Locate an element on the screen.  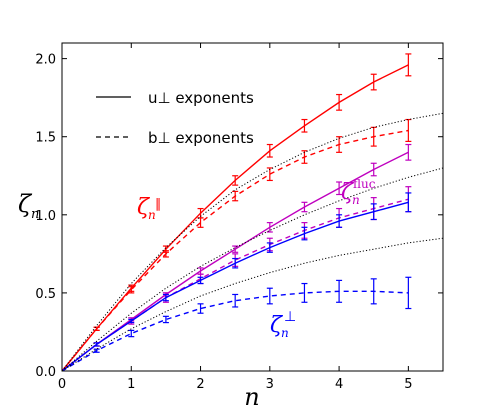
y-tick-label: 2.0 is located at coordinates (45, 60).